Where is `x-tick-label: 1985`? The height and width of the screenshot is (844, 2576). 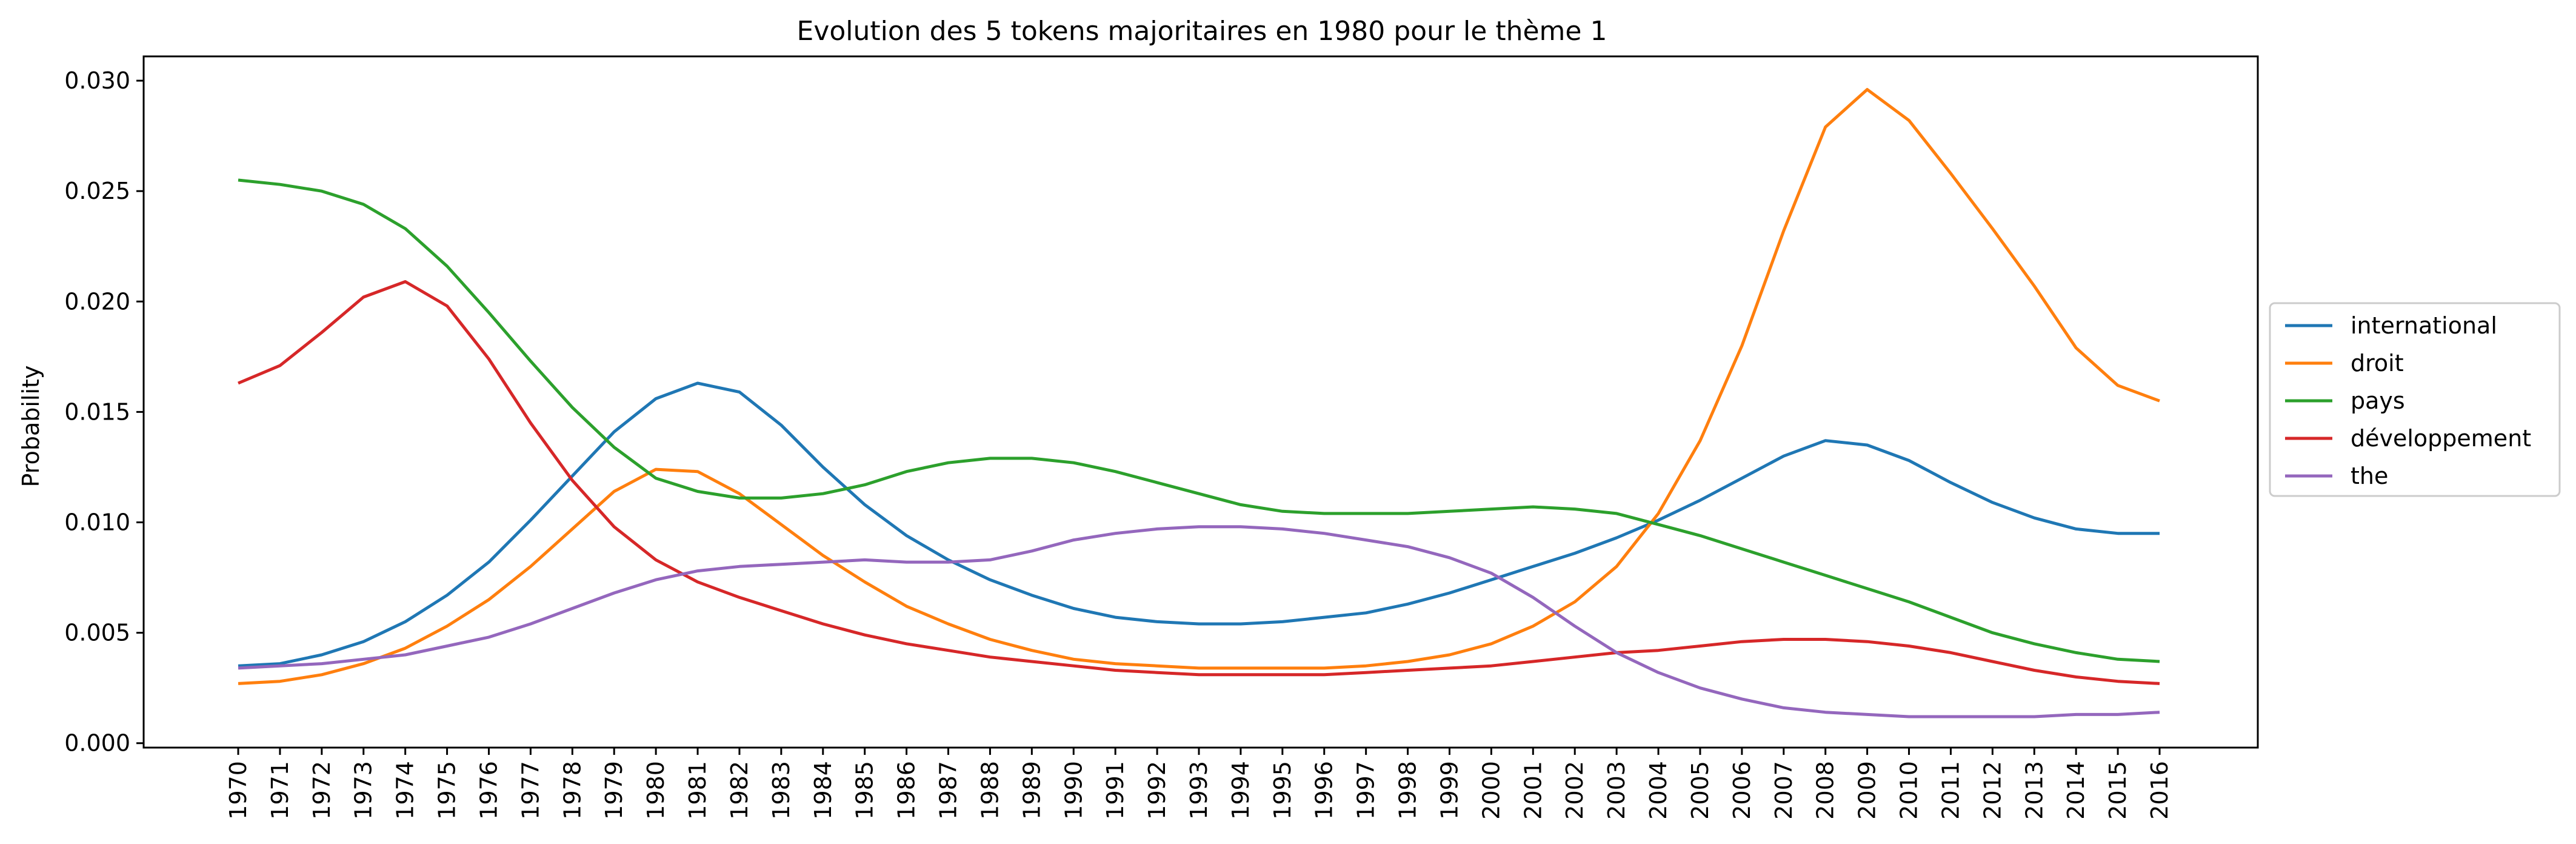
x-tick-label: 1985 is located at coordinates (865, 790).